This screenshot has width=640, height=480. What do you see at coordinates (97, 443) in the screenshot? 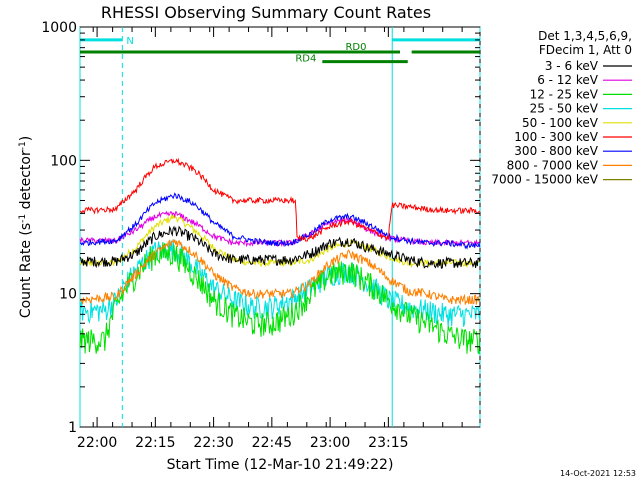
I see `x-tick-label-0: 22:00` at bounding box center [97, 443].